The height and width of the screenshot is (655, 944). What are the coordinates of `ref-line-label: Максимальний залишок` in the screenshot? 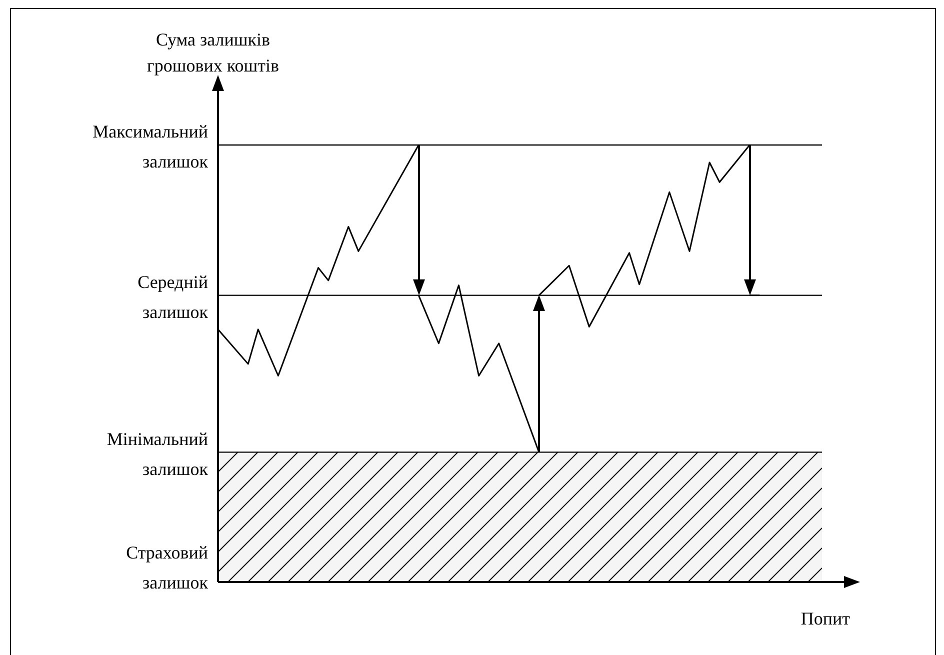 It's located at (150, 147).